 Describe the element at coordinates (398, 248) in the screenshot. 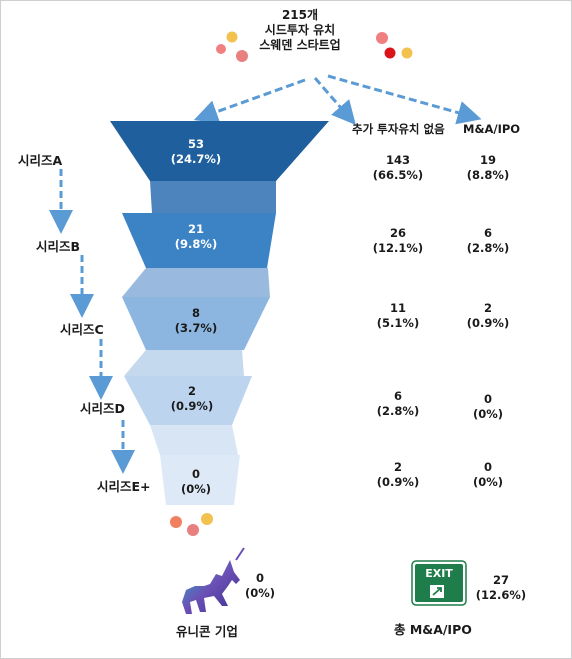

I see `value-pct: (12.1%)` at that location.